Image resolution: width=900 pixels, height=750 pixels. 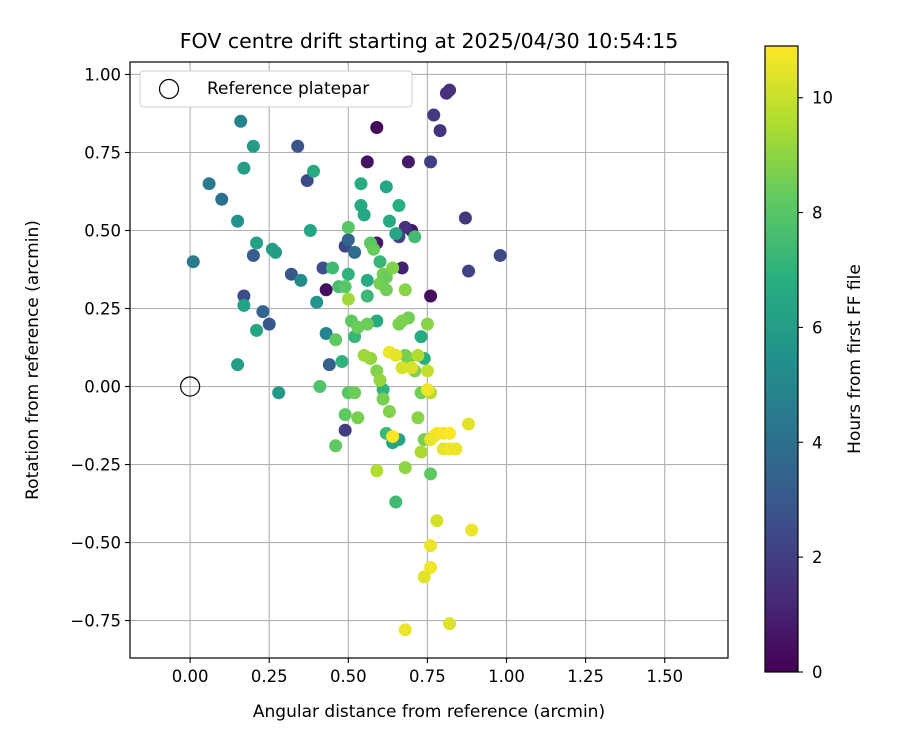 I want to click on legend-entry-reference-platepar: Reference platepar, so click(x=288, y=89).